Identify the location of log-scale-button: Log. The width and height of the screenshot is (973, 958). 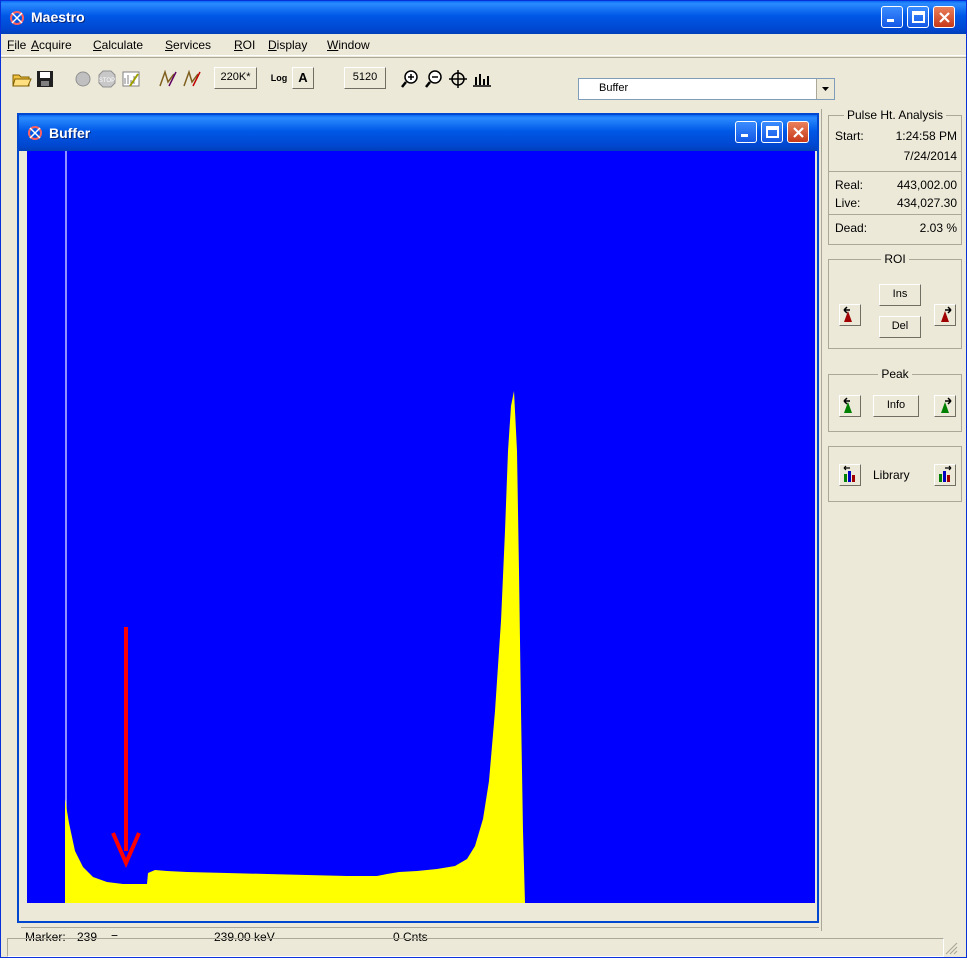
(279, 78).